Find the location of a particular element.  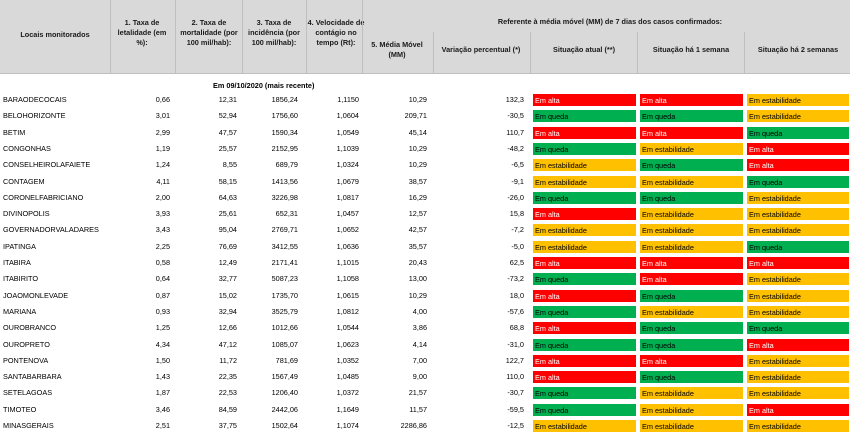

cell-situacao-atual: Em queda is located at coordinates (584, 116).